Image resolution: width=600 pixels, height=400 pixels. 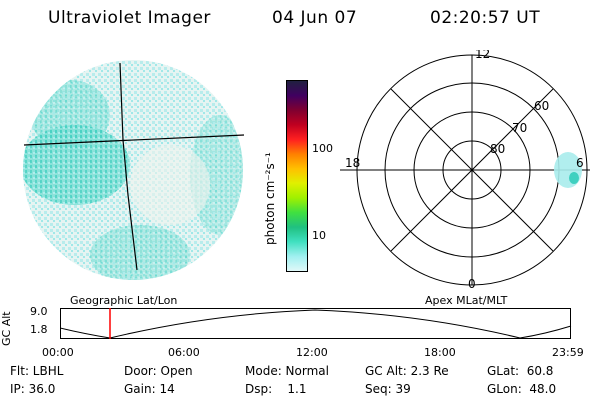 I want to click on status-ip: IP: 36.0, so click(x=33, y=389).